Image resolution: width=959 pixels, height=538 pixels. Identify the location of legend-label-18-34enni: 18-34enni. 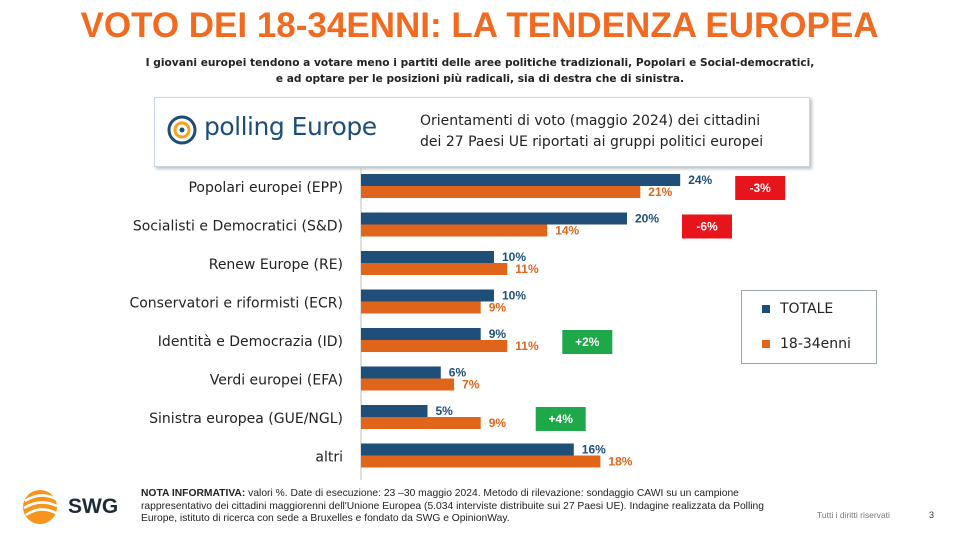
(815, 344).